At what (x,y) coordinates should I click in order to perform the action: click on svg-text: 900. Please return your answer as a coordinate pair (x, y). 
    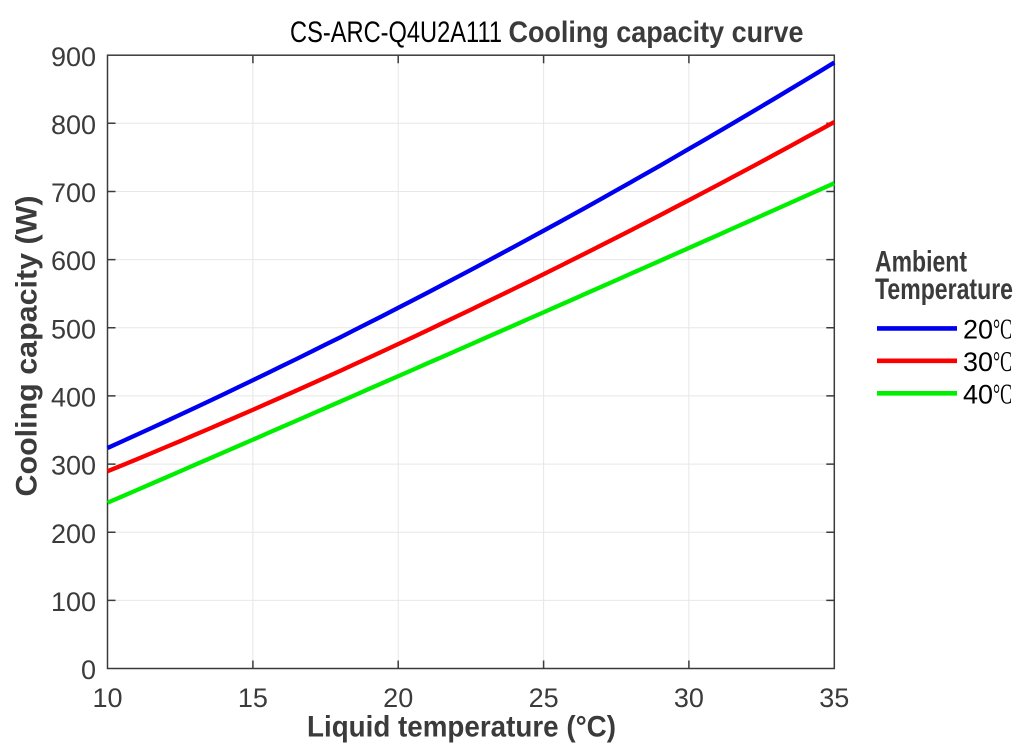
    Looking at the image, I should click on (73, 57).